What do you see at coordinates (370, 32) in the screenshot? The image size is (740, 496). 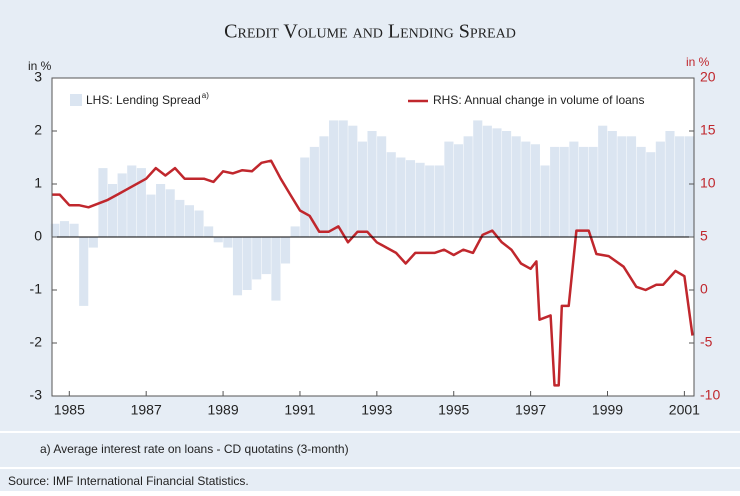 I see `chart-title: Credit Volume and Lending Spread` at bounding box center [370, 32].